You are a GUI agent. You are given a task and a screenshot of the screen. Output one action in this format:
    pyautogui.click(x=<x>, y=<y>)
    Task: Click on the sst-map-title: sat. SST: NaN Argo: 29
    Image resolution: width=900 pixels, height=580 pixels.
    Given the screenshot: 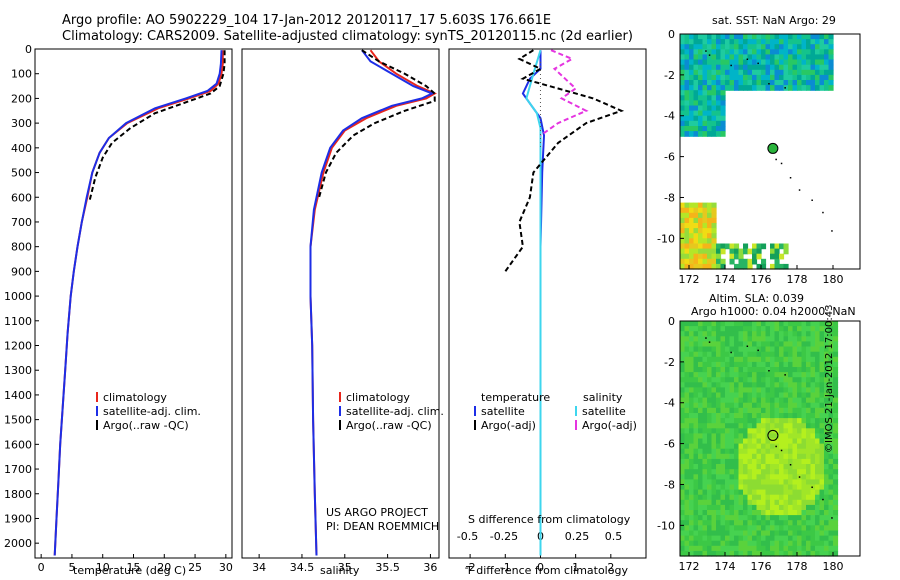 What is the action you would take?
    pyautogui.click(x=774, y=20)
    